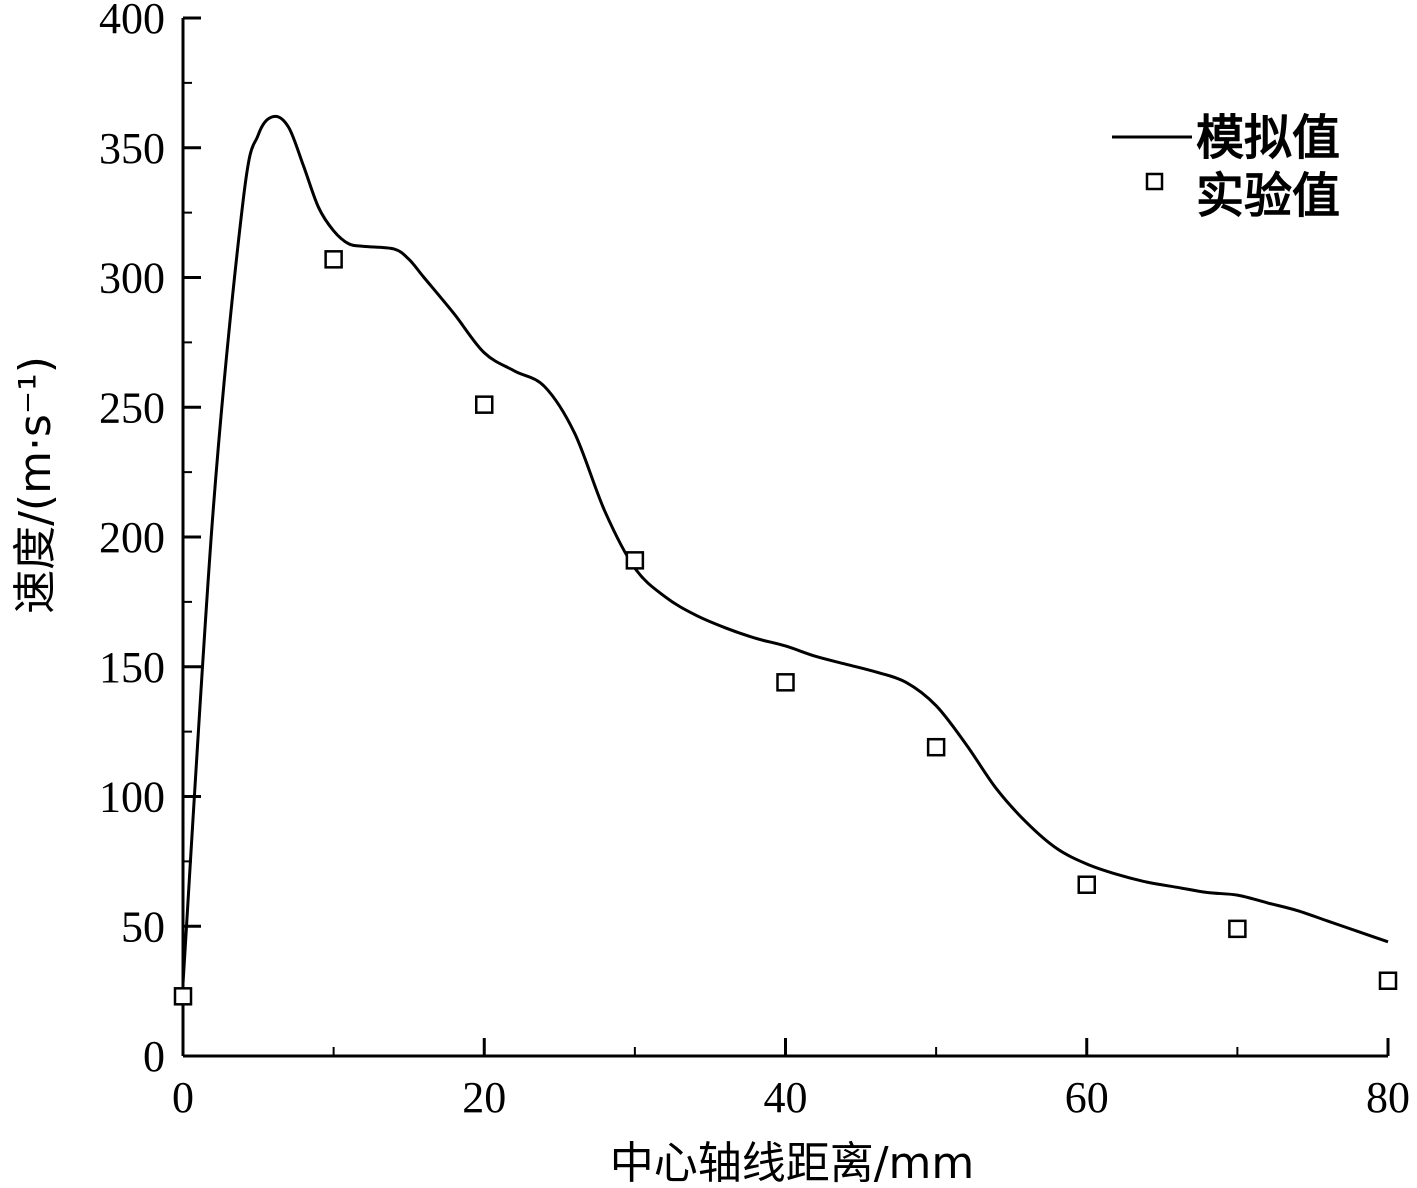 This screenshot has height=1188, width=1417. What do you see at coordinates (143, 926) in the screenshot?
I see `y-tick-label: 50` at bounding box center [143, 926].